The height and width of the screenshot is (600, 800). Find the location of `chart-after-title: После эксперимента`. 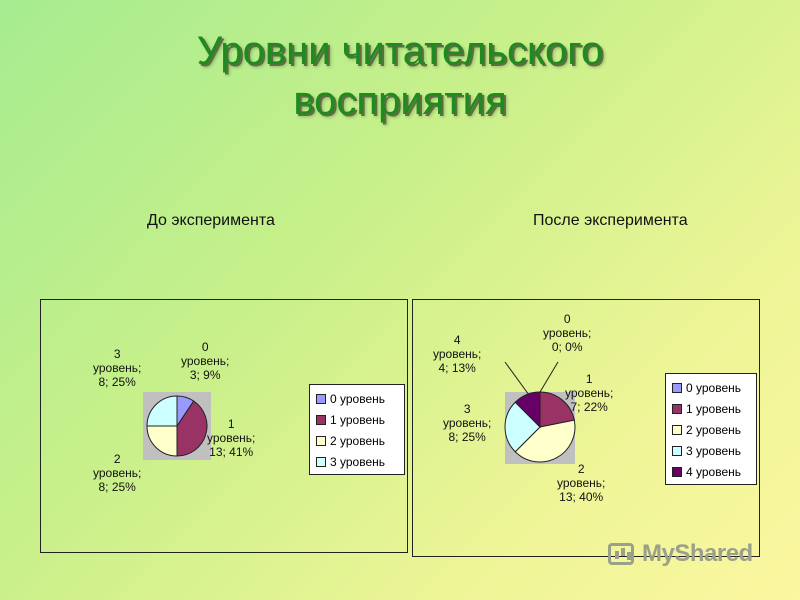

chart-after-title: После эксперимента is located at coordinates (610, 220).